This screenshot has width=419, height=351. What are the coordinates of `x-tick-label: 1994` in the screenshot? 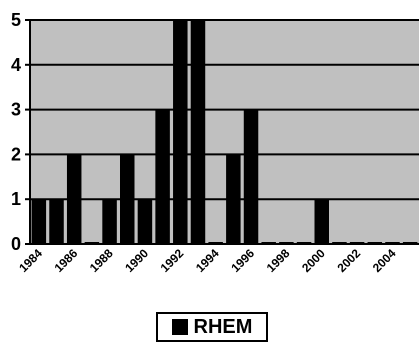 It's located at (207, 260).